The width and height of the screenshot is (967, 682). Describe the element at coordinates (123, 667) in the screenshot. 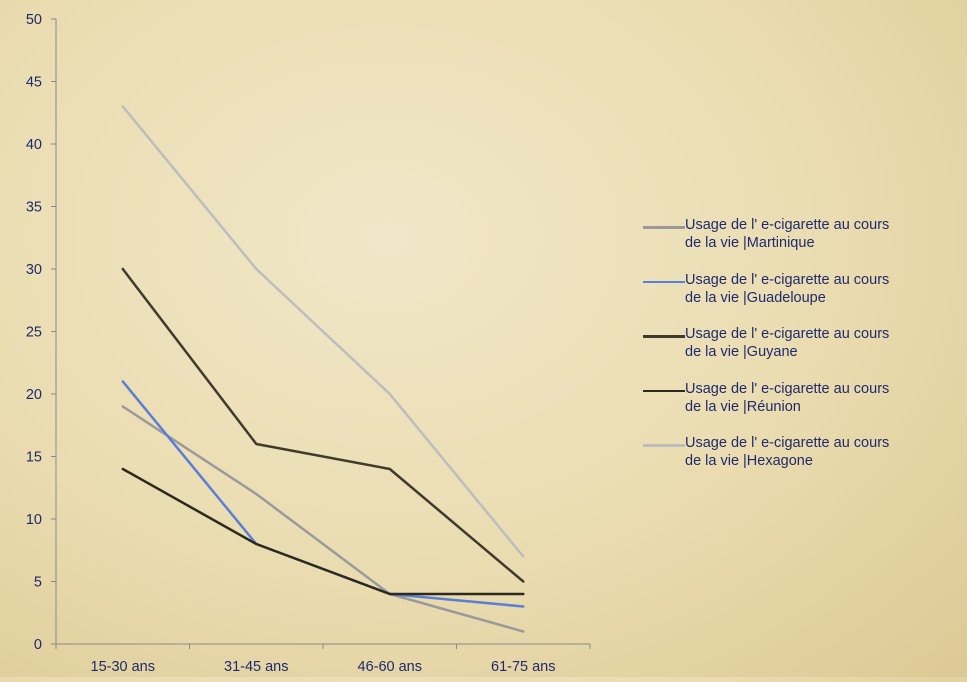

I see `x-tick-label: 15-30 ans` at that location.